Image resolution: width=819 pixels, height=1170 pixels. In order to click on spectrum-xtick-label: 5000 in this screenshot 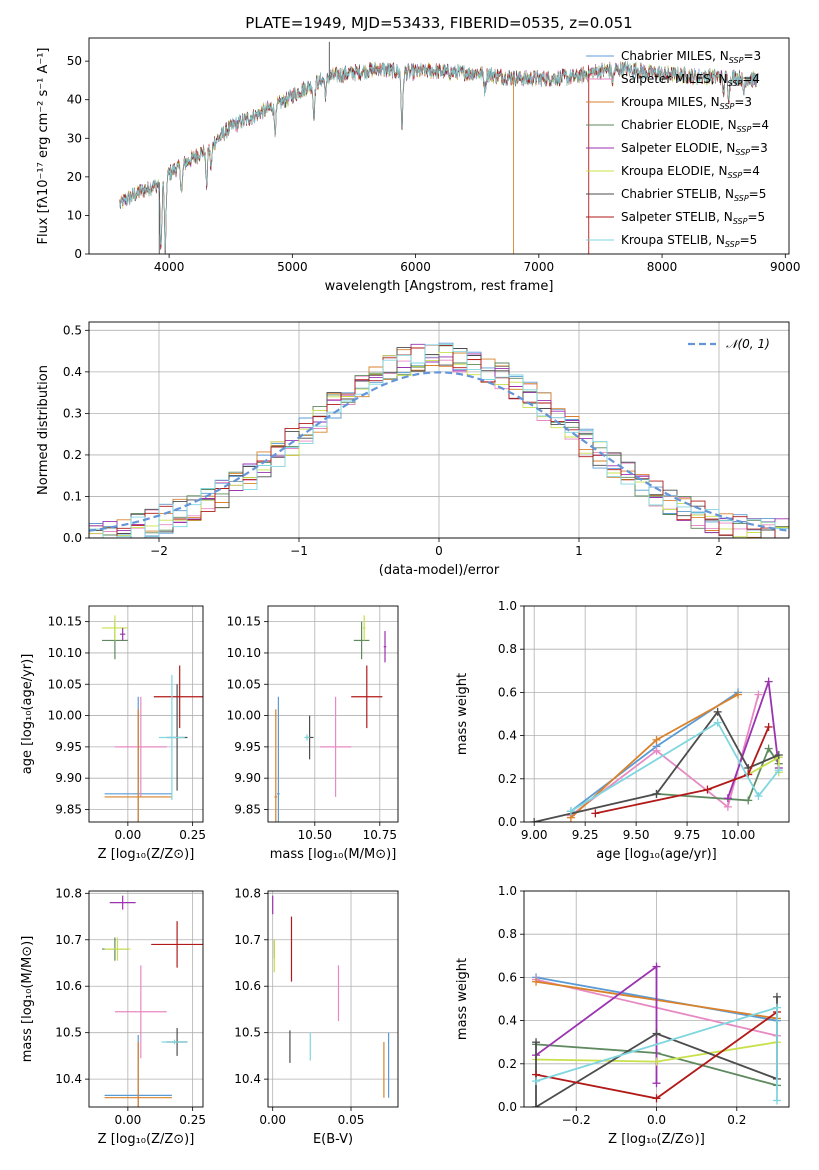, I will do `click(292, 267)`.